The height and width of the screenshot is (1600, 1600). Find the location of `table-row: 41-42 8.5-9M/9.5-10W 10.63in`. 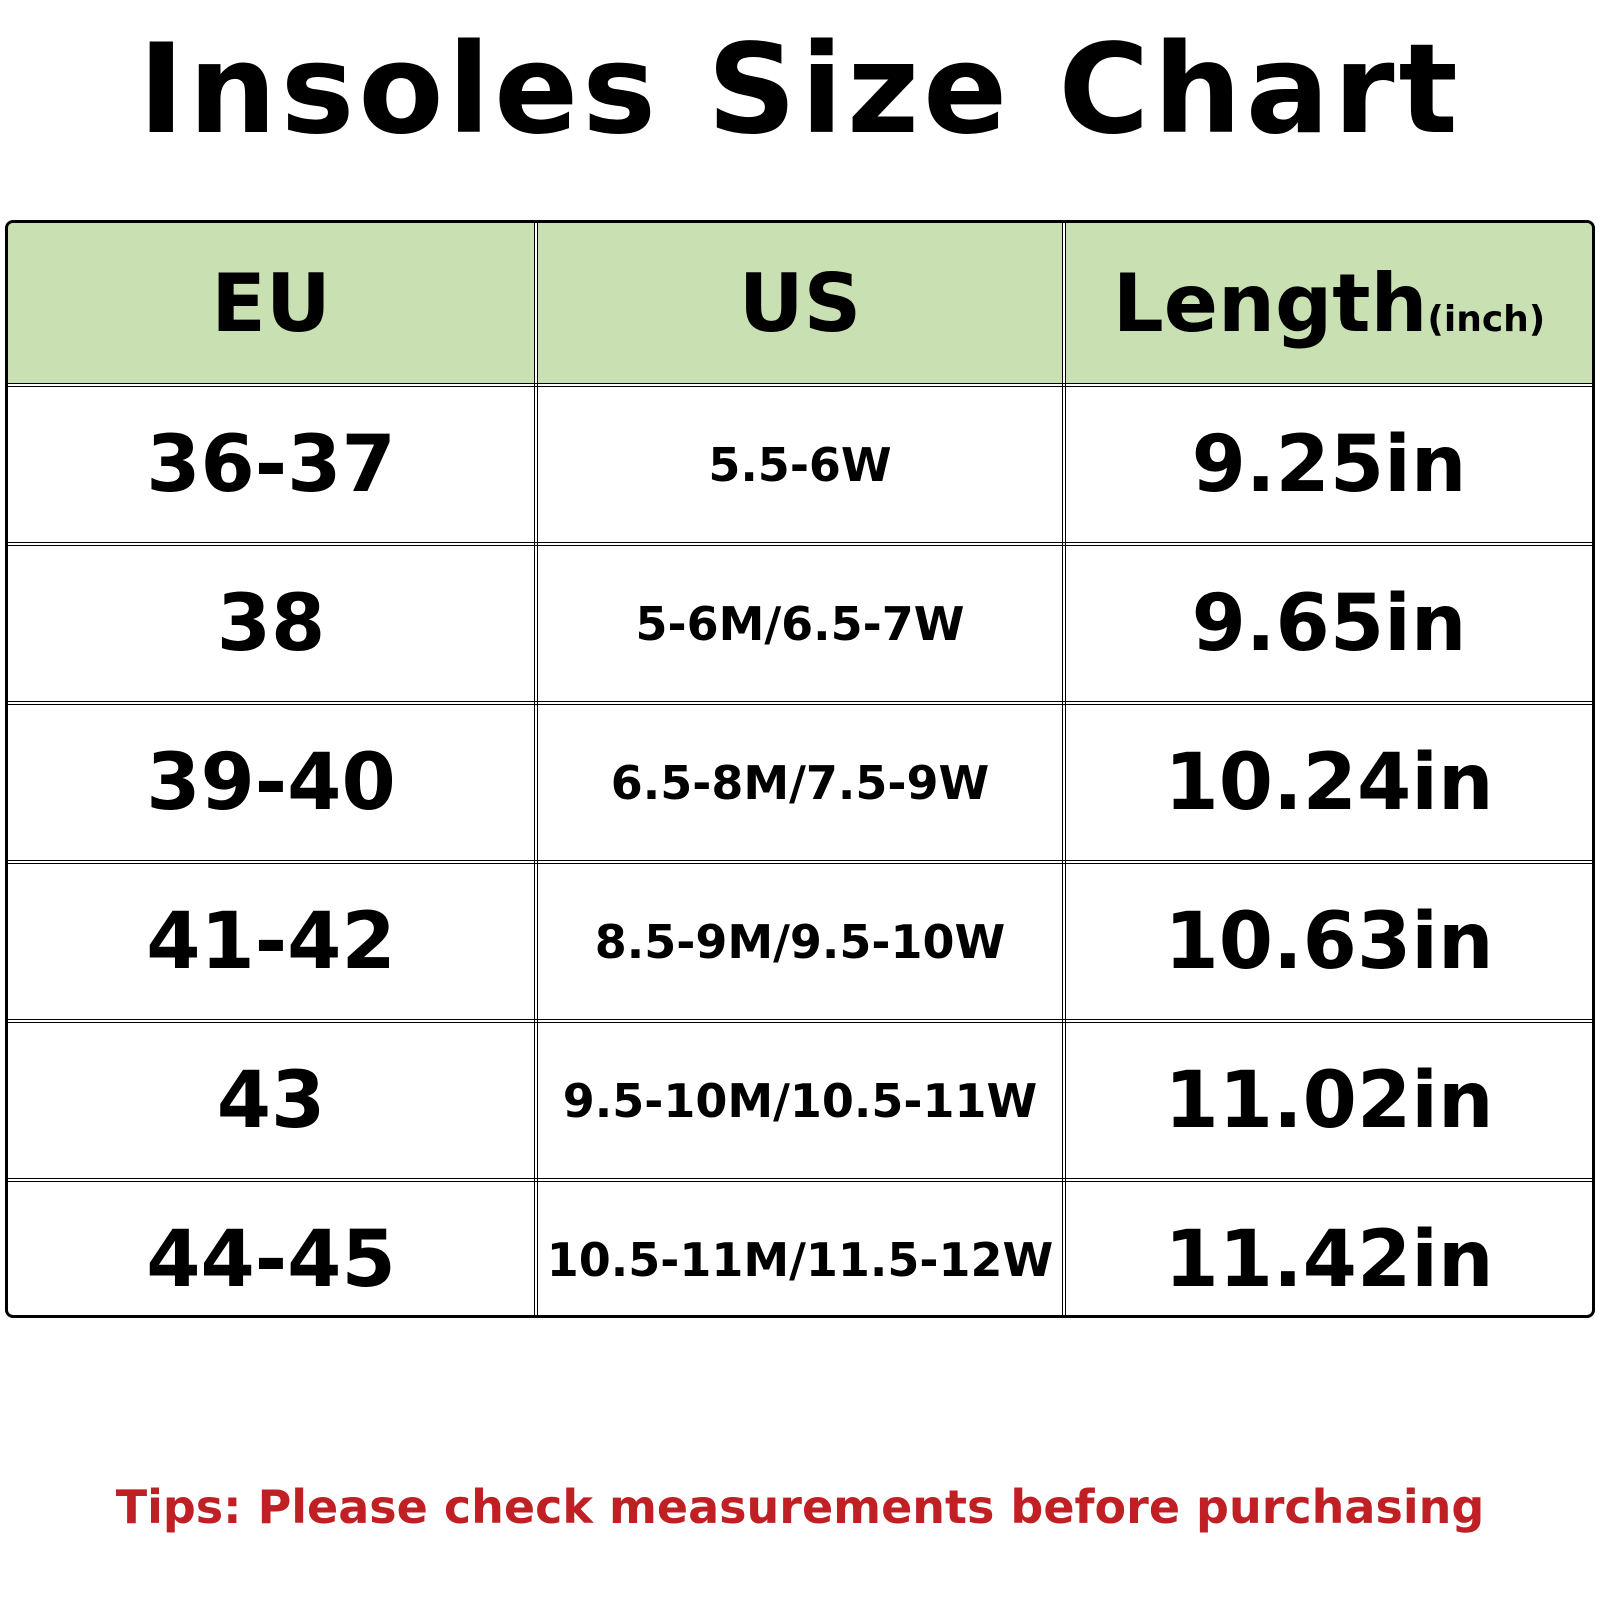

table-row: 41-42 8.5-9M/9.5-10W 10.63in is located at coordinates (800, 941).